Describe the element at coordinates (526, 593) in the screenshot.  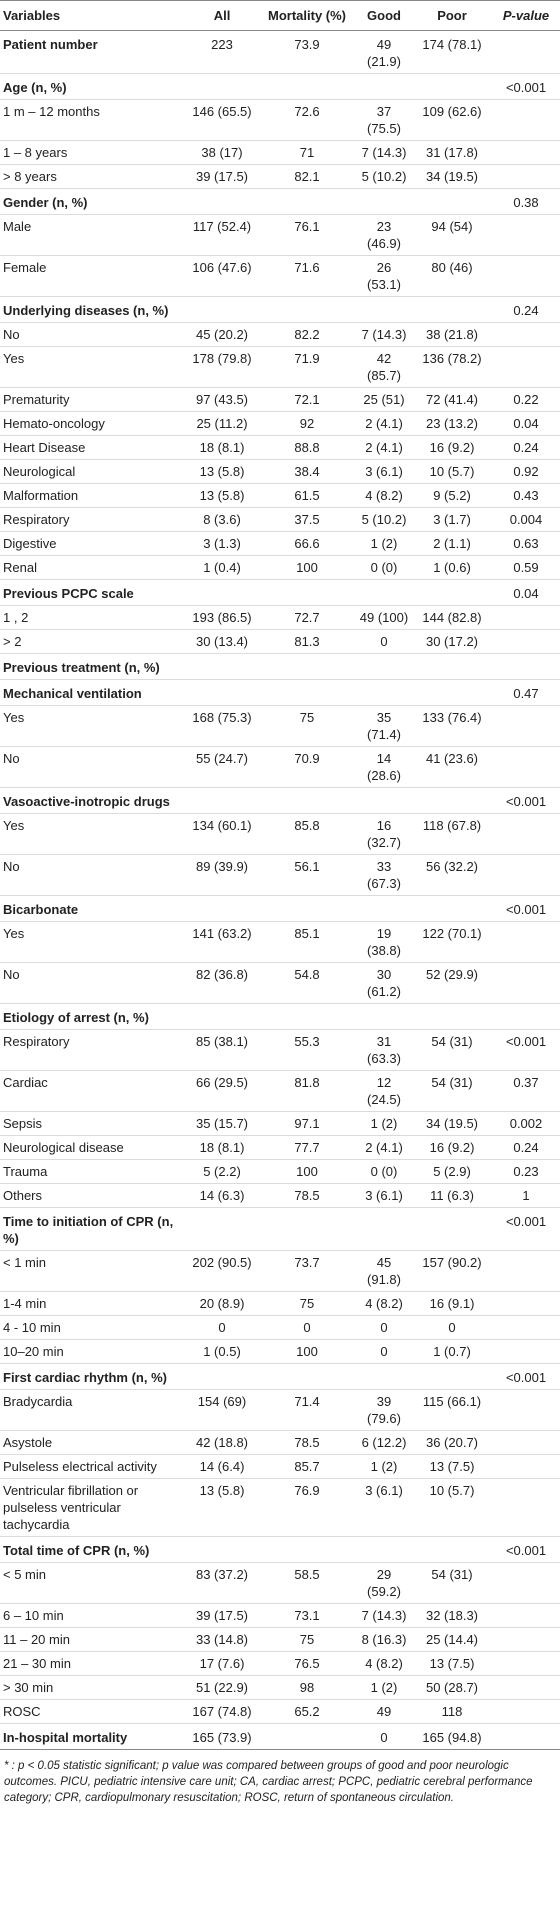
I see `p-value-cell: 0.04` at that location.